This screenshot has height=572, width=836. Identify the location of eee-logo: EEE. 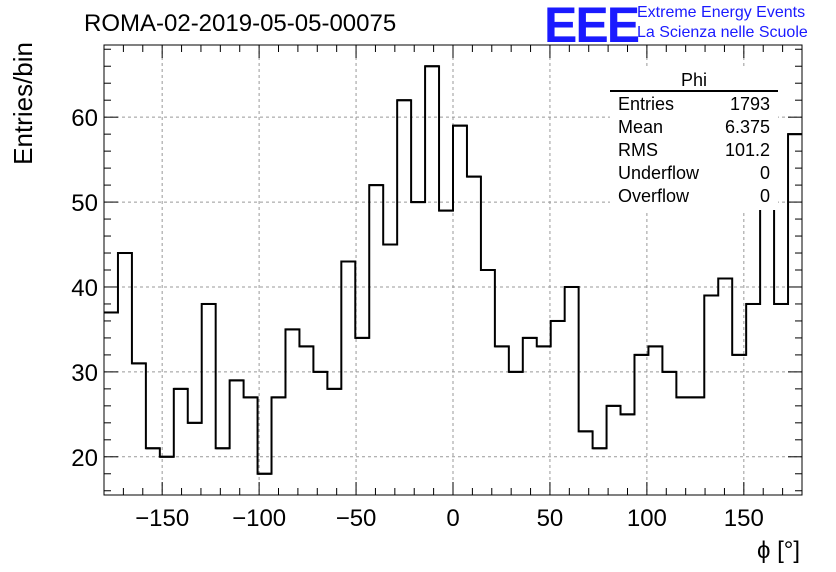
(592, 26).